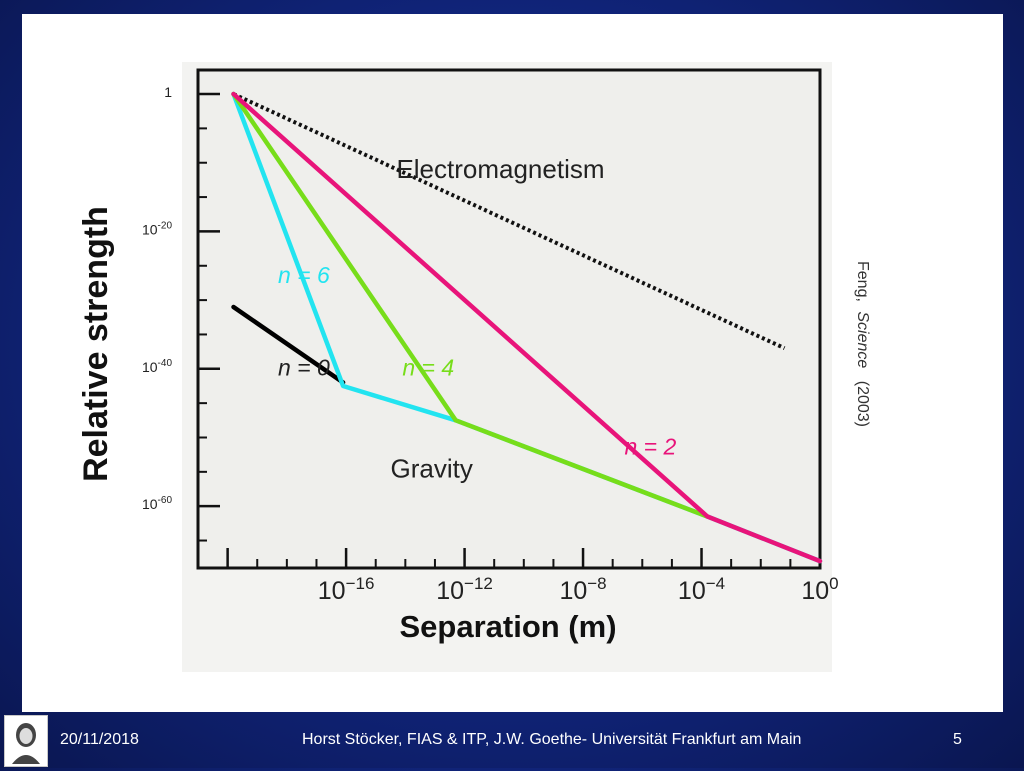  What do you see at coordinates (304, 275) in the screenshot?
I see `annotation-n6: n = 6` at bounding box center [304, 275].